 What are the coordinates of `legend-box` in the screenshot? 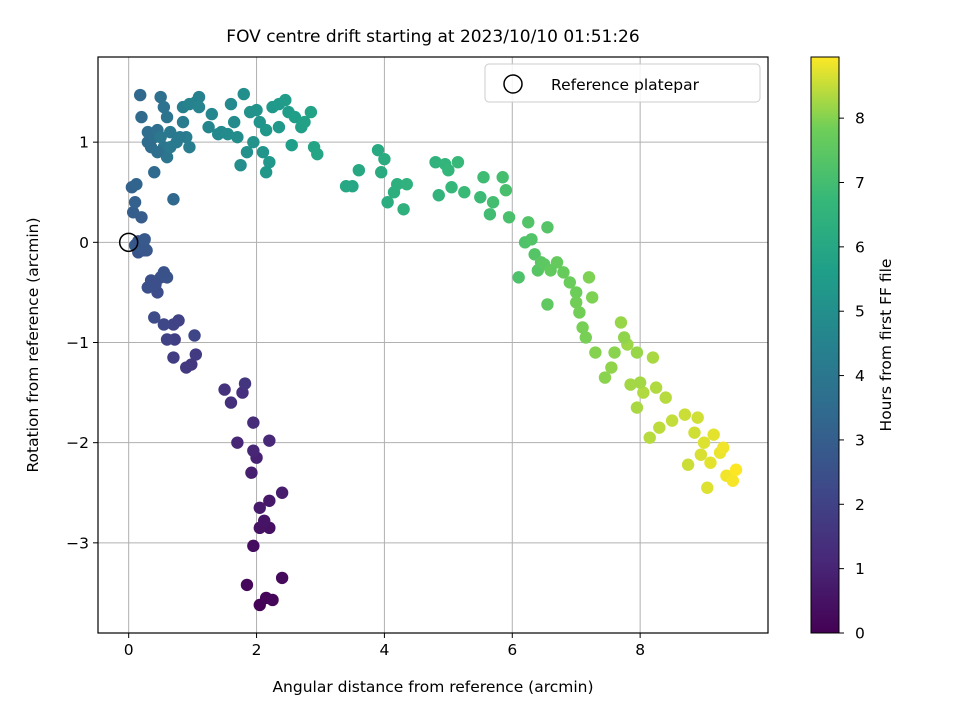 It's located at (622, 83).